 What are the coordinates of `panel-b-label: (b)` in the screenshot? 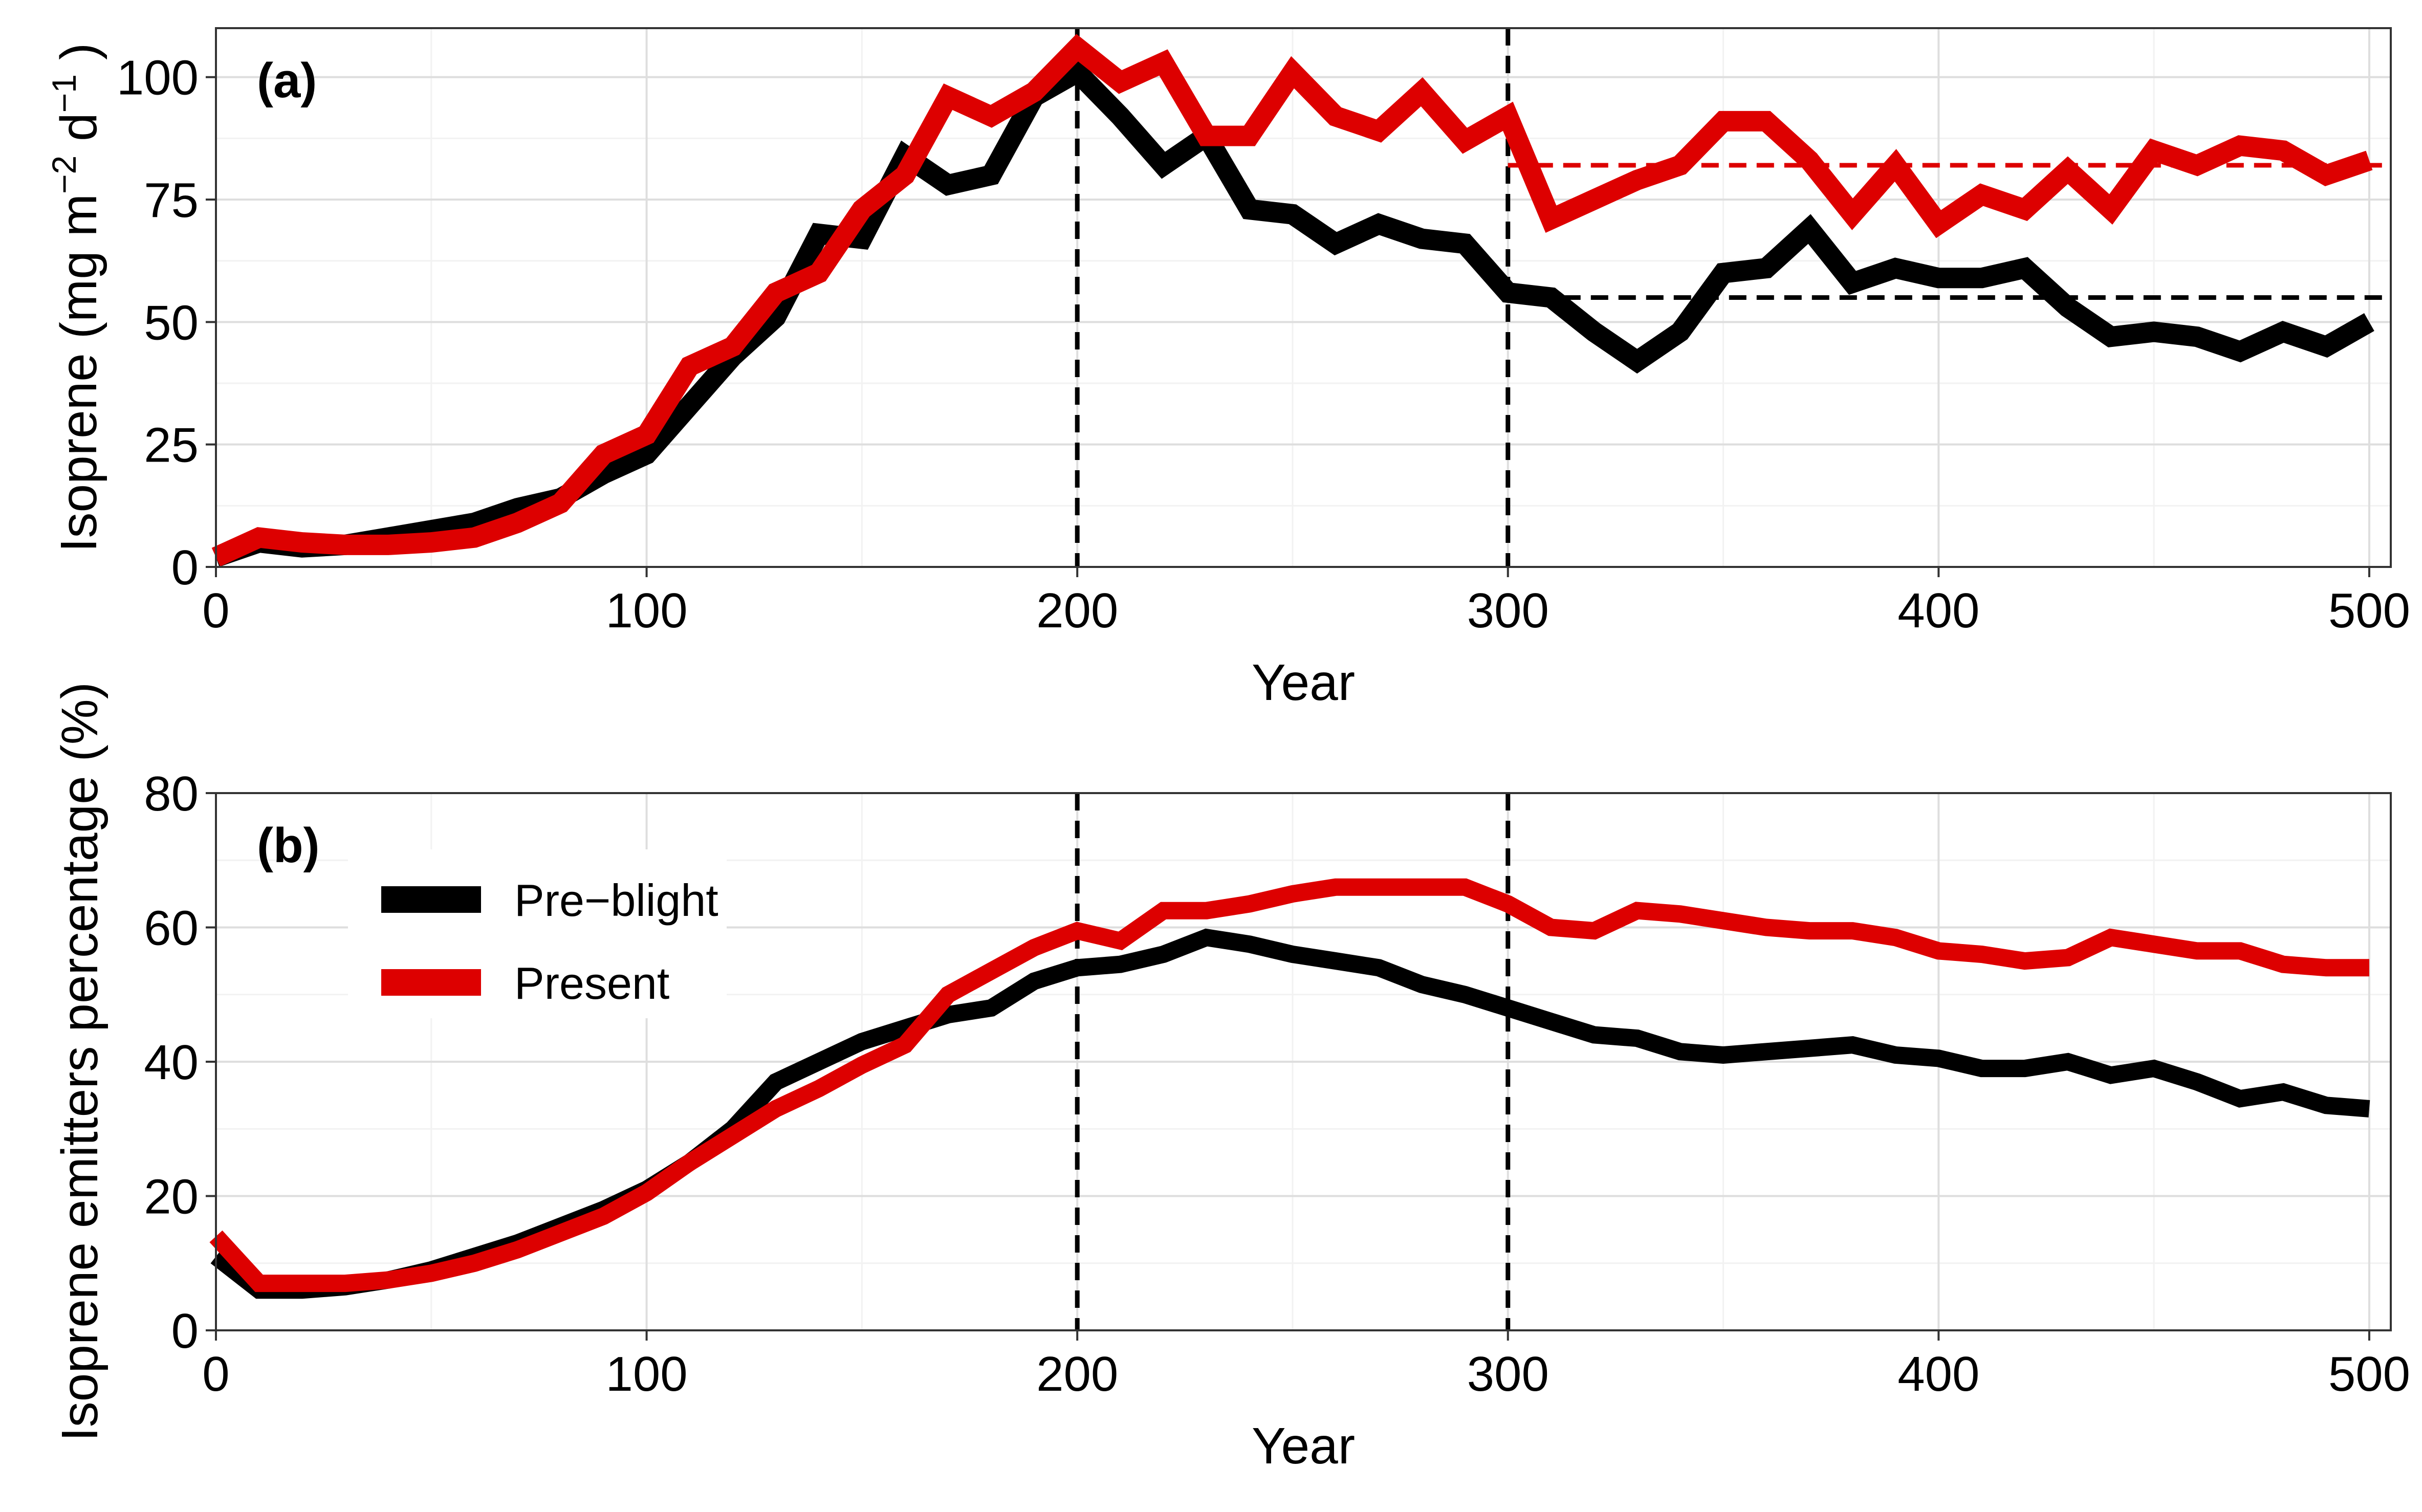 It's located at (288, 845).